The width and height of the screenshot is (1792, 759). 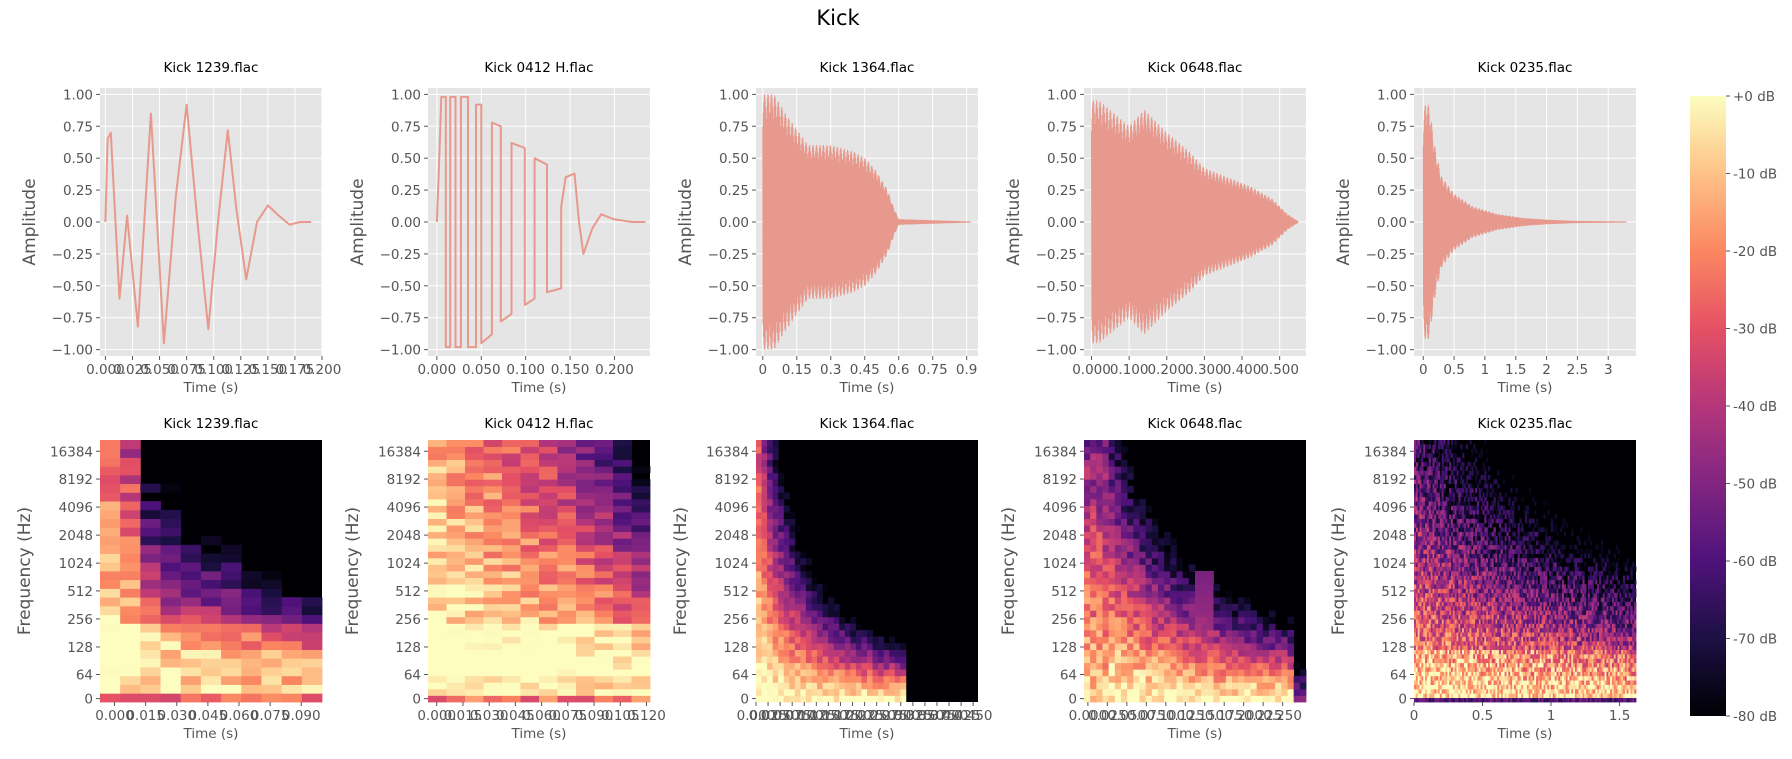 What do you see at coordinates (1282, 716) in the screenshot?
I see `x-tick-label: 0.250` at bounding box center [1282, 716].